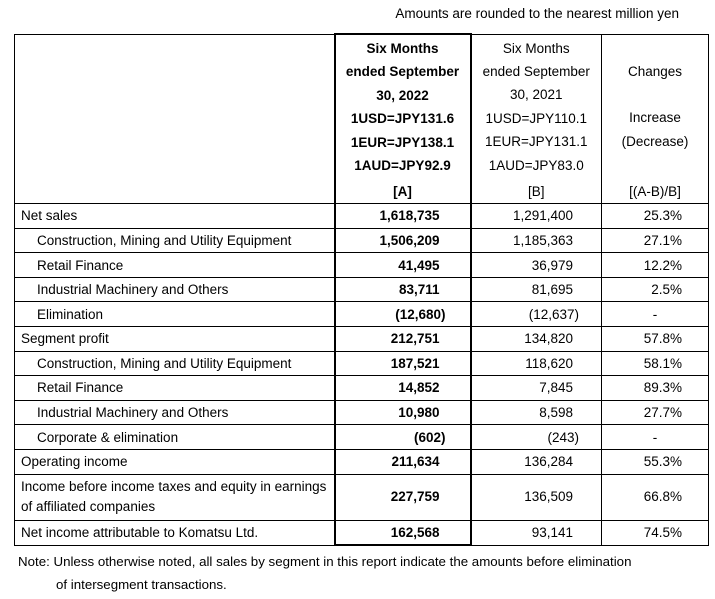  I want to click on header-text: 30, 2022, so click(402, 95).